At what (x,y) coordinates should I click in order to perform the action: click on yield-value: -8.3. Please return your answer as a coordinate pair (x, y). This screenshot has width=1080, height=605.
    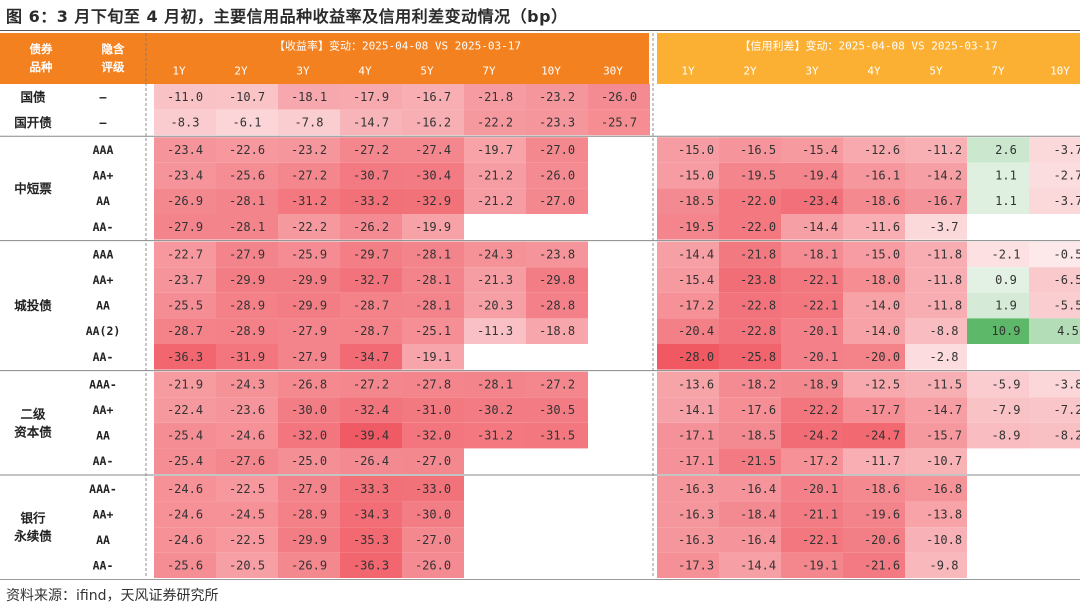
    Looking at the image, I should click on (185, 122).